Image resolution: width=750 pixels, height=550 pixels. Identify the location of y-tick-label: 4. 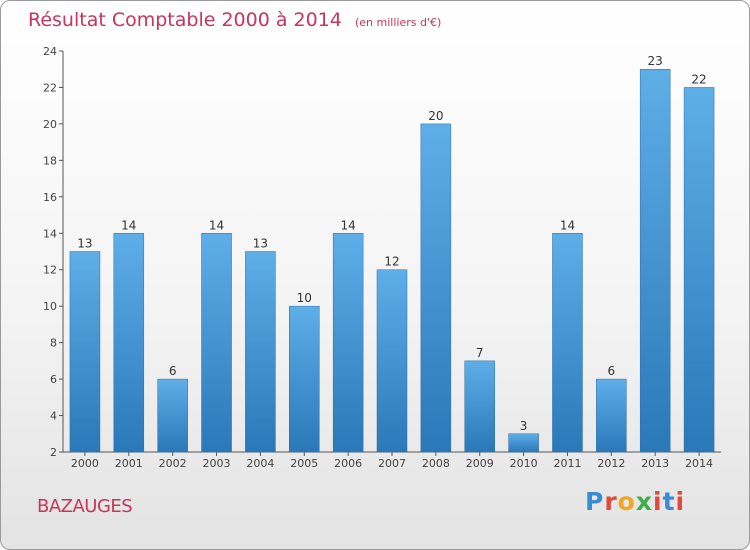
(53, 416).